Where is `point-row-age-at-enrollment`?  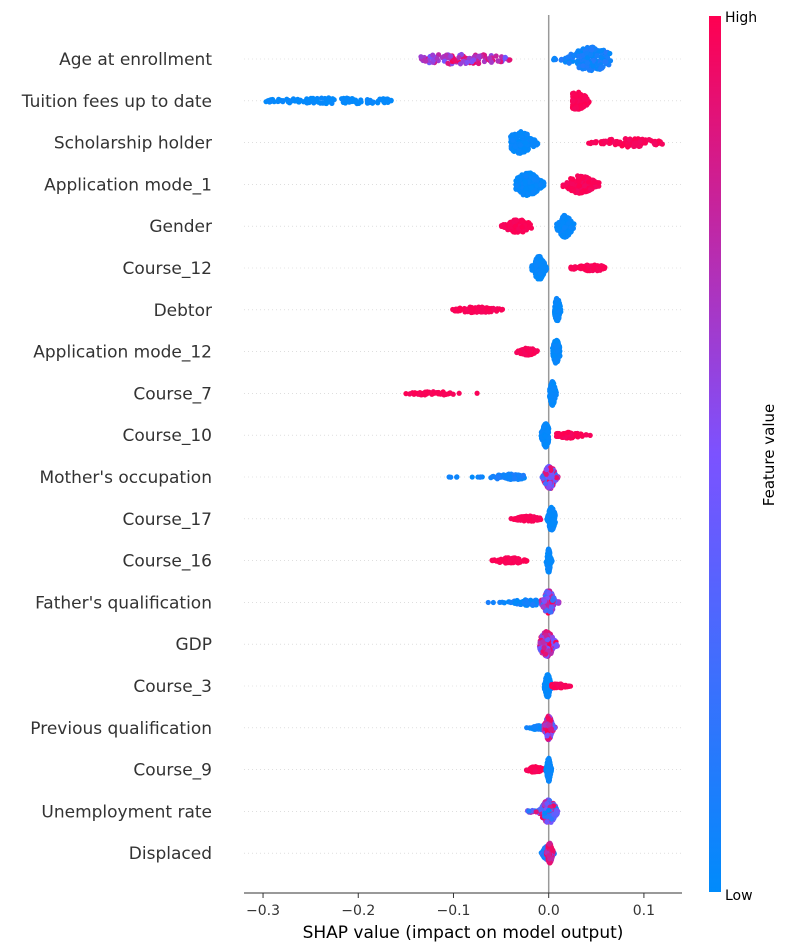 point-row-age-at-enrollment is located at coordinates (516, 59).